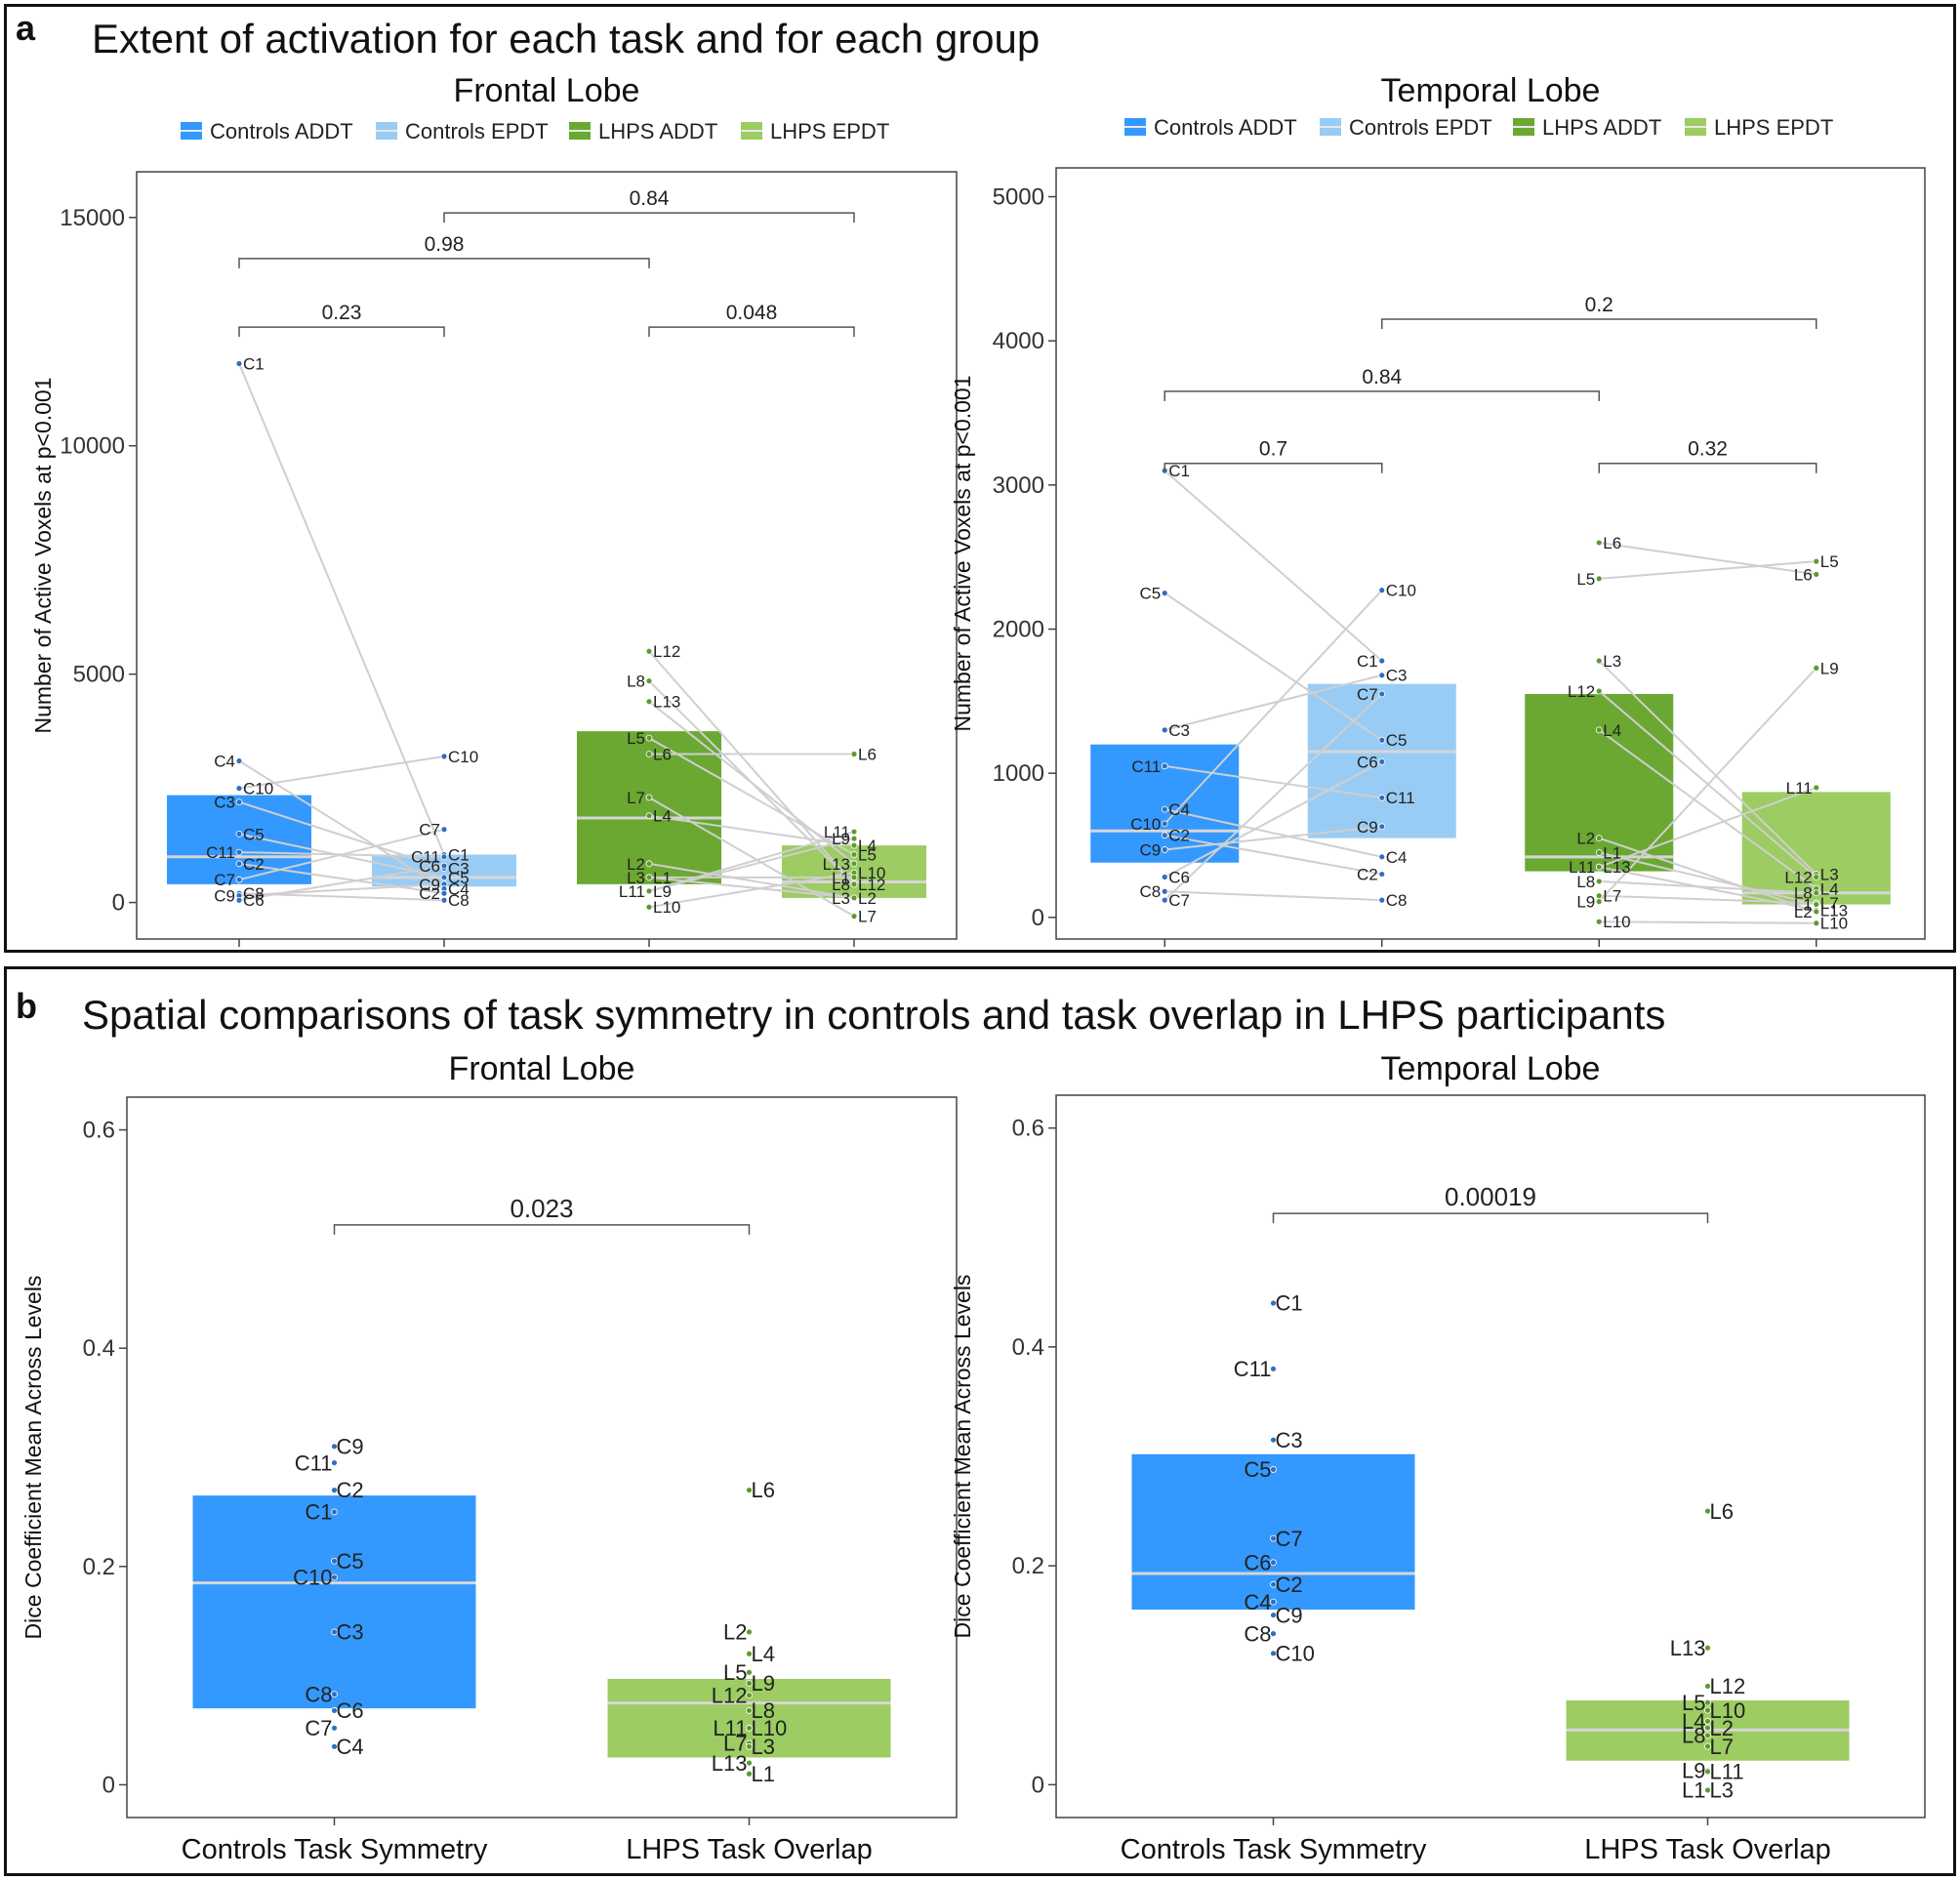  What do you see at coordinates (1830, 888) in the screenshot?
I see `point-label: L4` at bounding box center [1830, 888].